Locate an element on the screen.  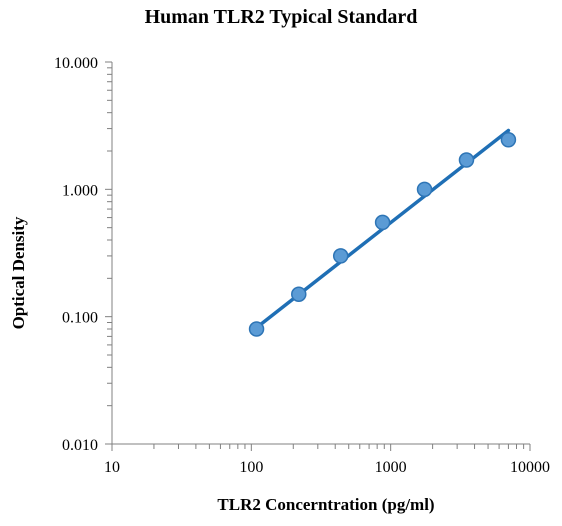
x-tick-label: 100 is located at coordinates (251, 467).